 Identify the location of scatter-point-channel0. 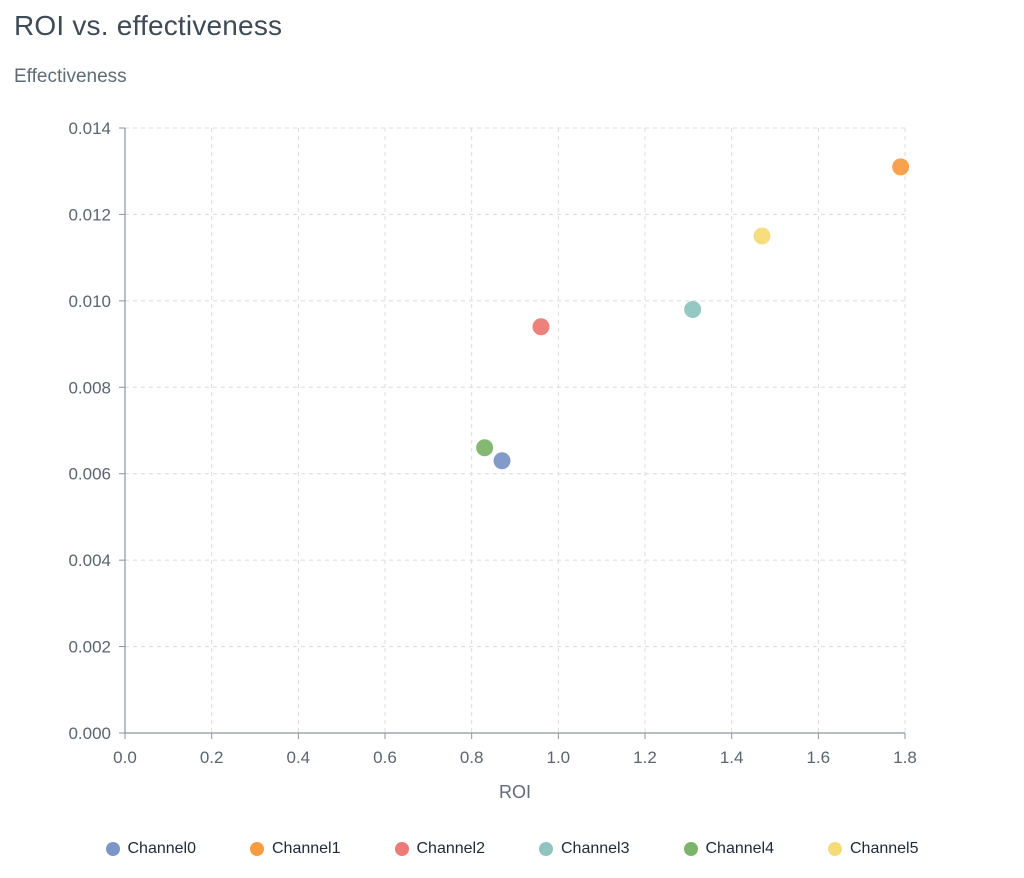
(502, 461).